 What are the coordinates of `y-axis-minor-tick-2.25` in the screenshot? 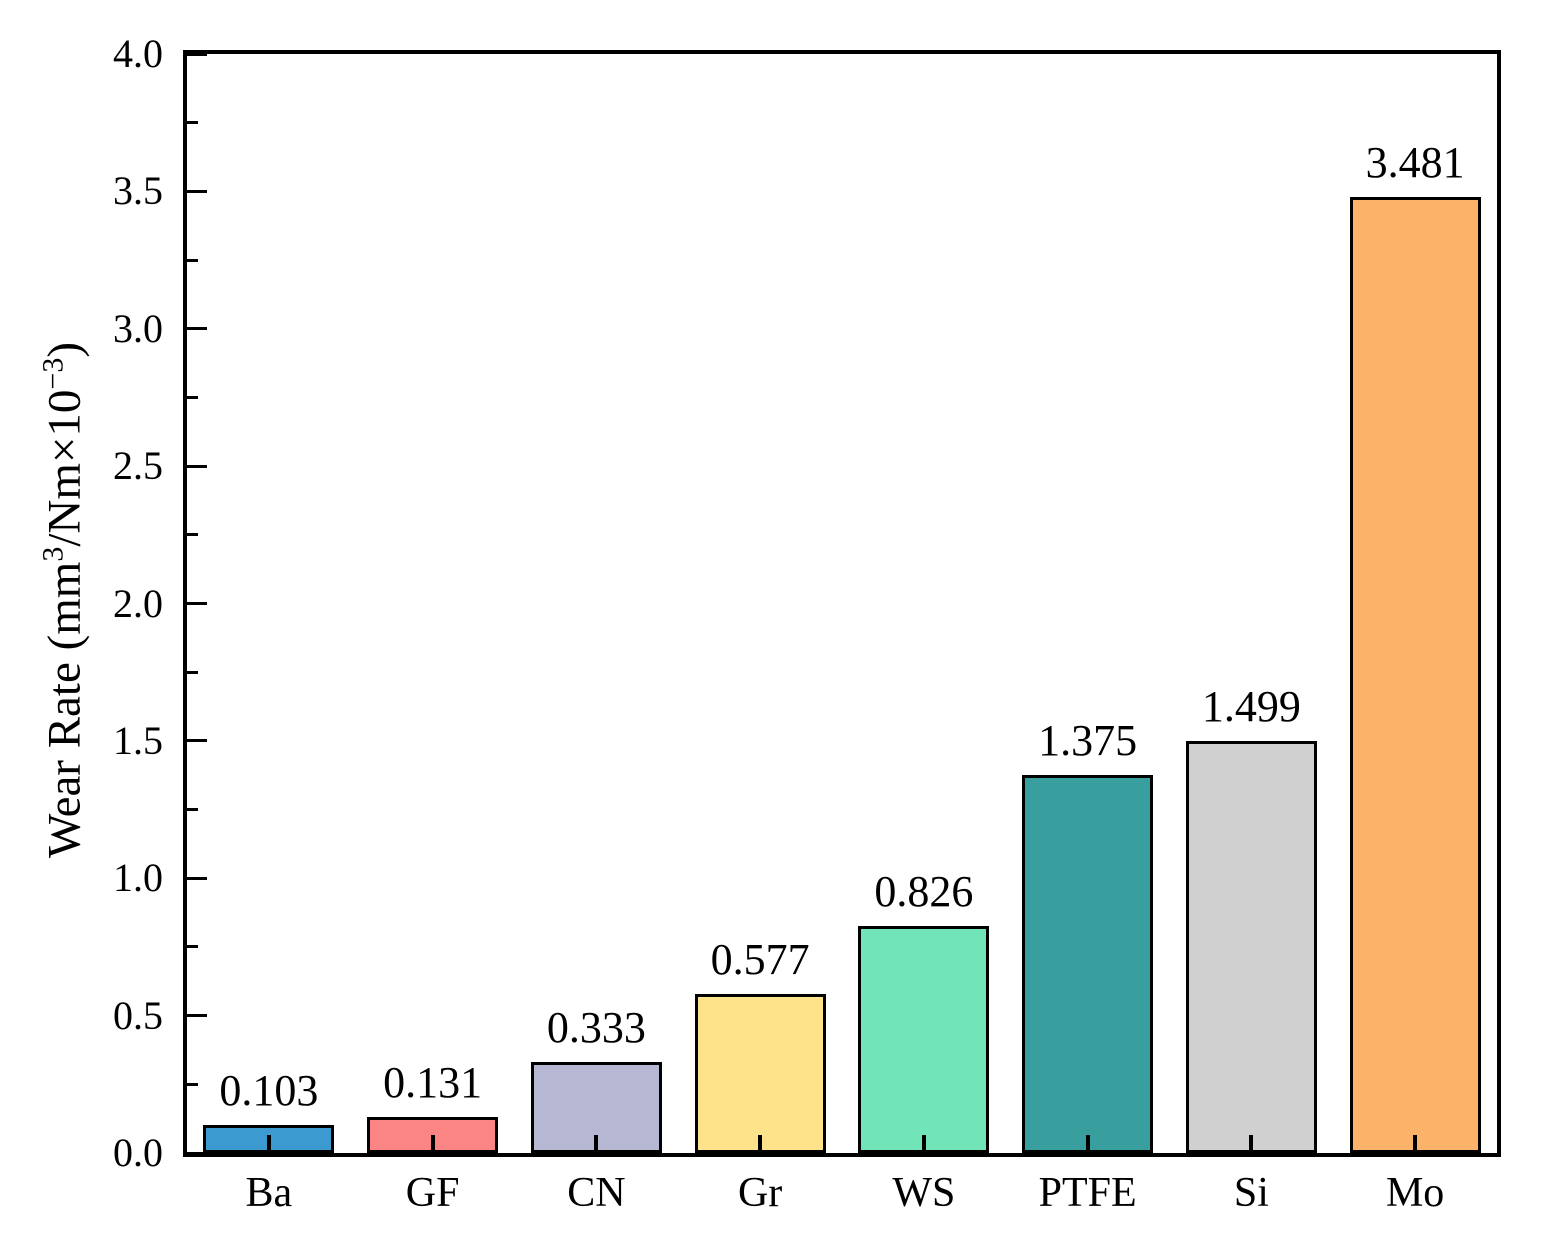 It's located at (192, 535).